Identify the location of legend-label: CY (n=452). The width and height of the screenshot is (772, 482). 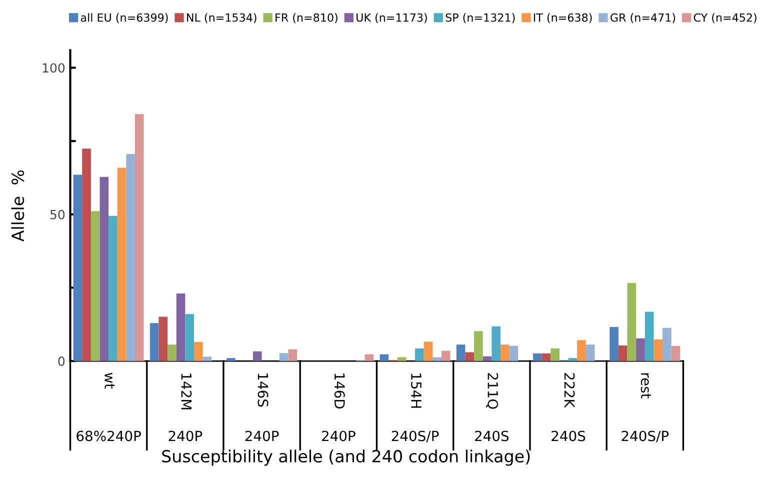
(725, 18).